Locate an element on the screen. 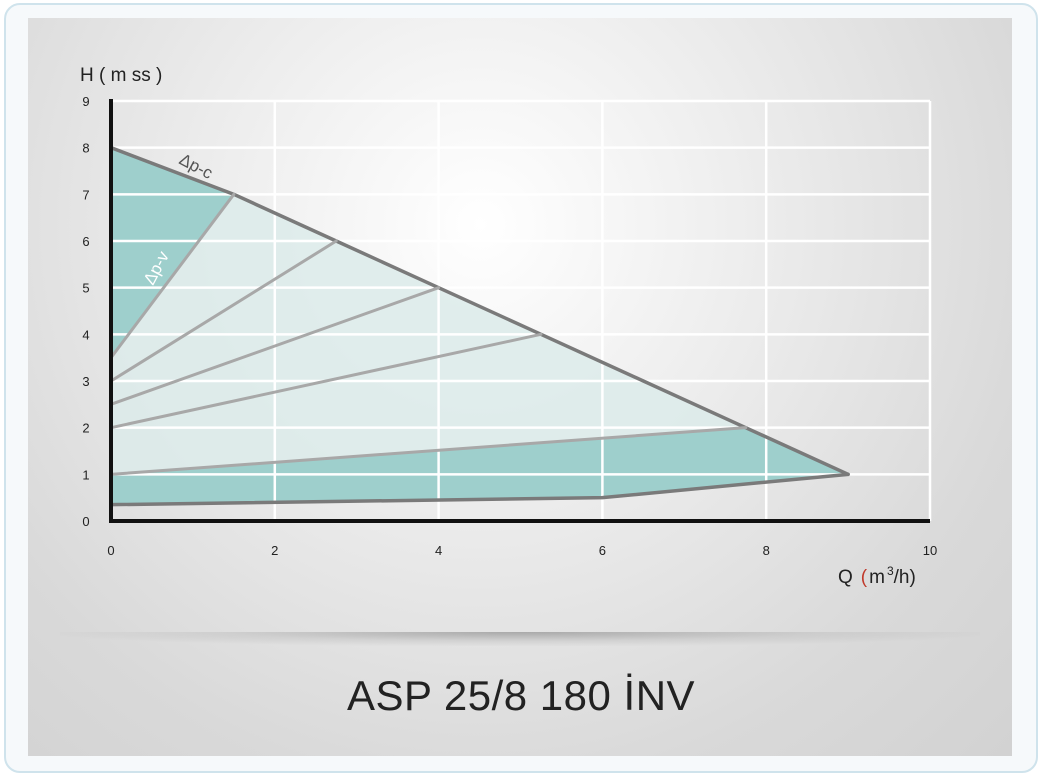 The width and height of the screenshot is (1042, 777). dp-v-wedge-fill is located at coordinates (172, 252).